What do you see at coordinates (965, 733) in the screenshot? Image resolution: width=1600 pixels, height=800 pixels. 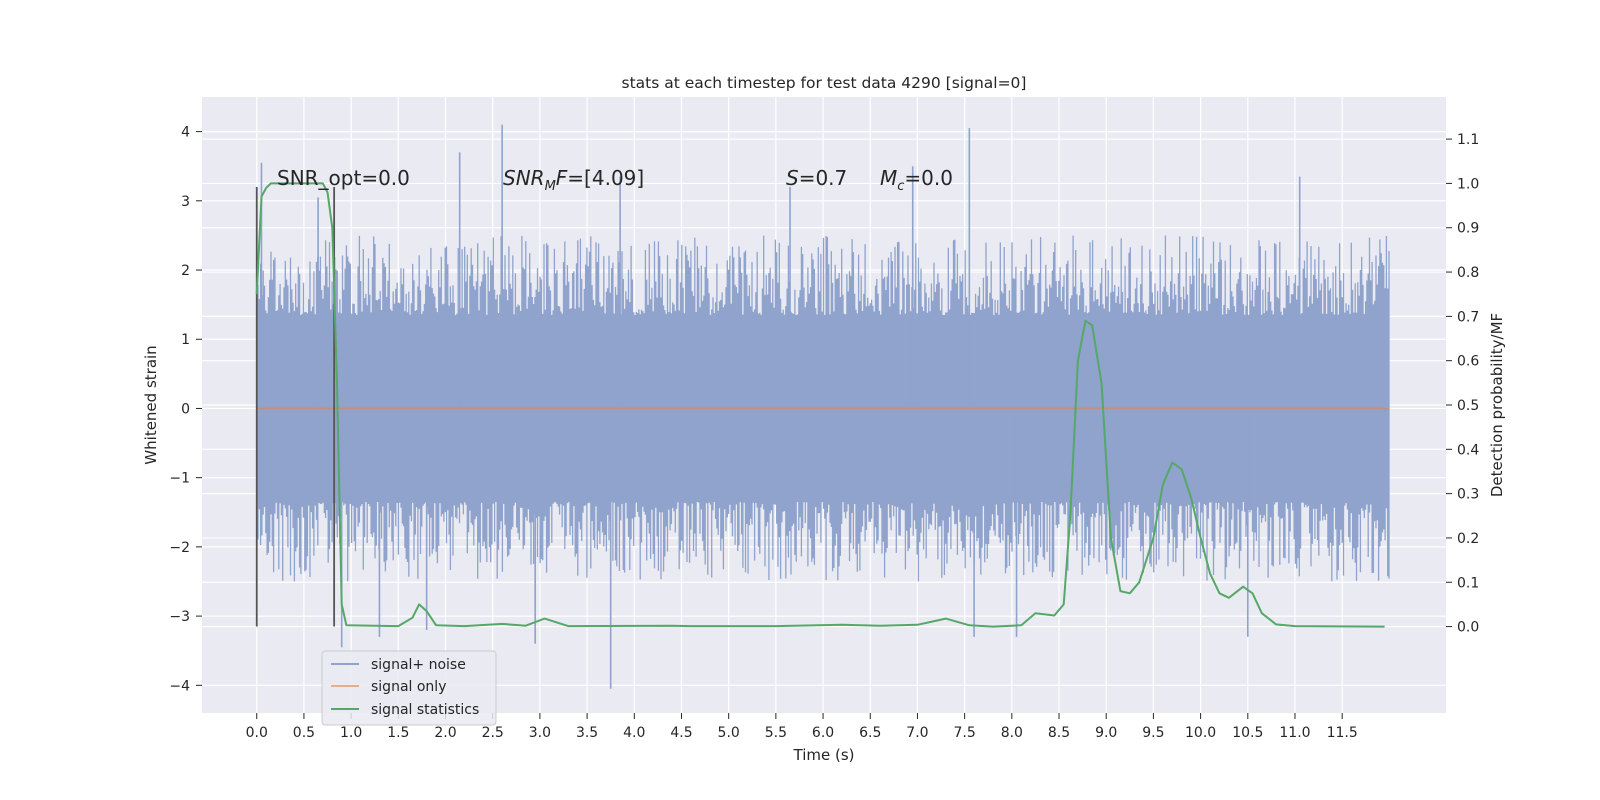 I see `x-tick-label: 7.5` at bounding box center [965, 733].